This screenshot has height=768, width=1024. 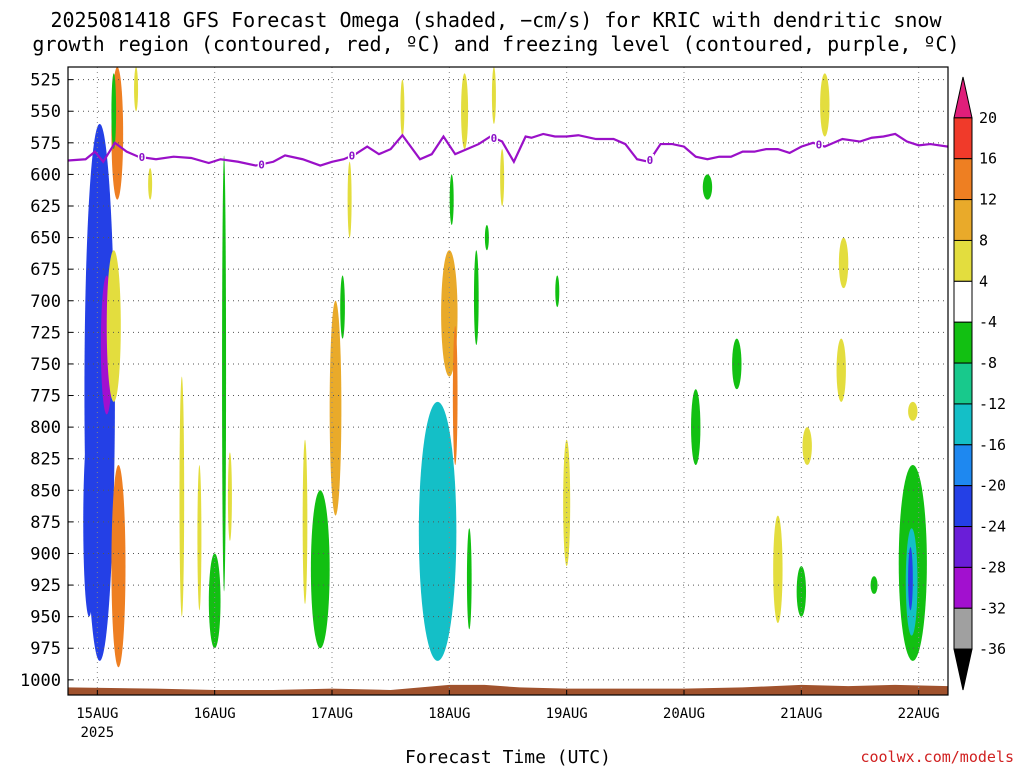 What do you see at coordinates (45, 428) in the screenshot?
I see `y-tick-label-800: 800` at bounding box center [45, 428].